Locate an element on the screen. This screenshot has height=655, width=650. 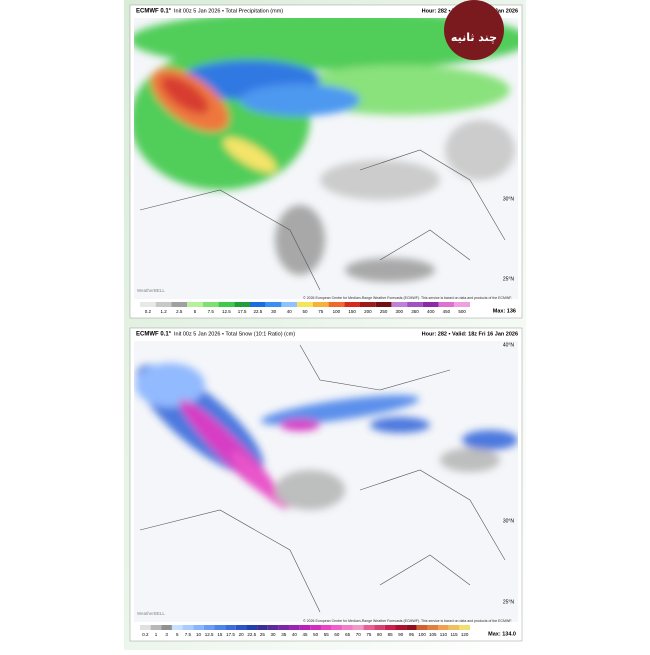
max-label: Max: 134.0 is located at coordinates (502, 634).